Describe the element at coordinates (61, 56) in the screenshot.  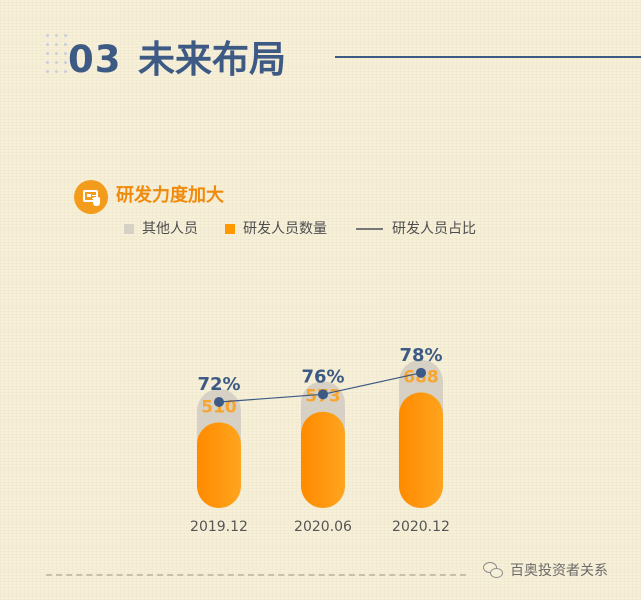
I see `decorative-dots` at that location.